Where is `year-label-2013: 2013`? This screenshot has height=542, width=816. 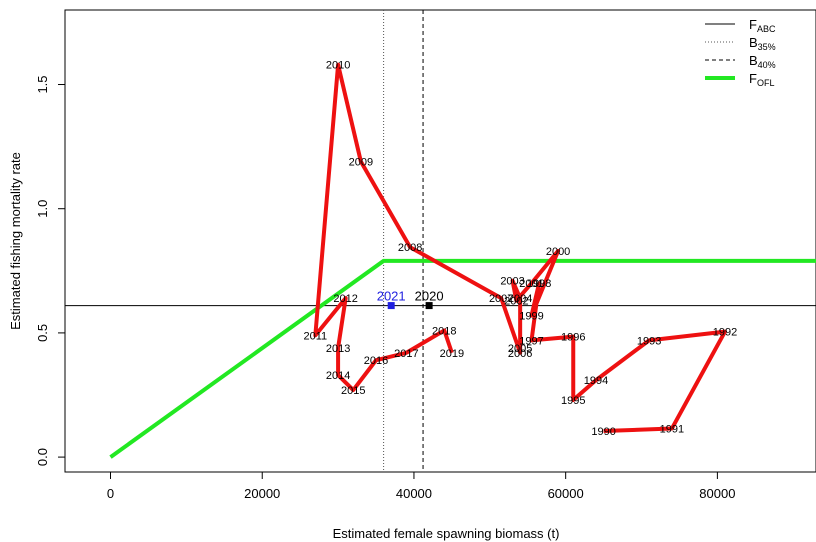 year-label-2013: 2013 is located at coordinates (338, 349).